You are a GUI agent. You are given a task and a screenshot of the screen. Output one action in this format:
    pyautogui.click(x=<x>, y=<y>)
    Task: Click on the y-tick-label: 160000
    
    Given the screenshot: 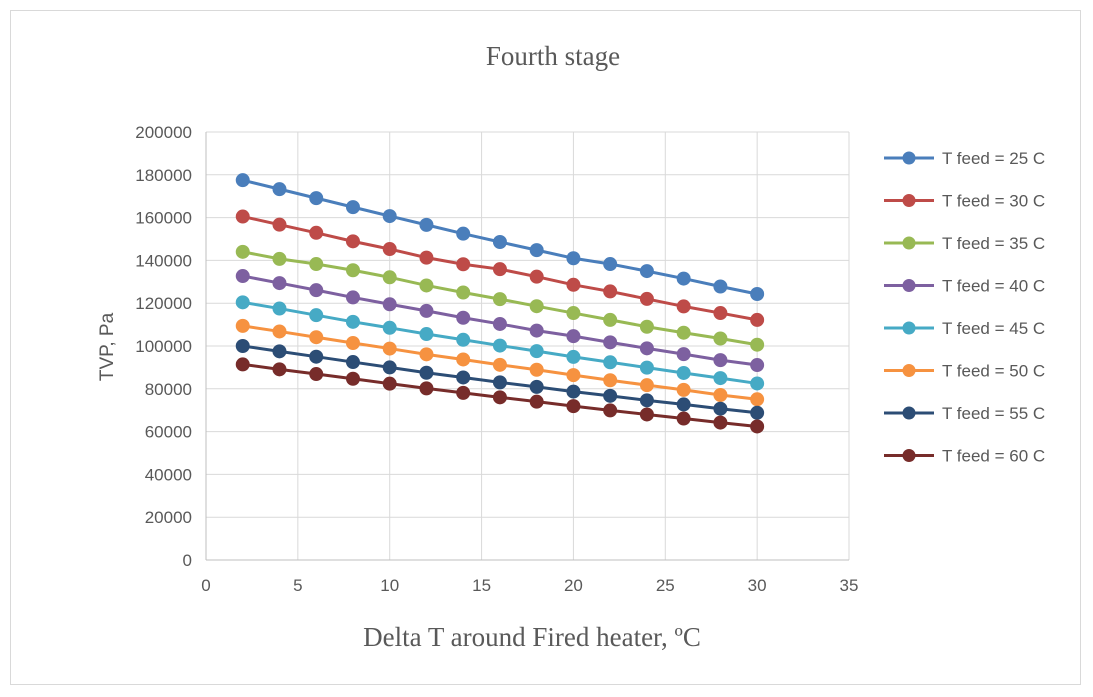 What is the action you would take?
    pyautogui.click(x=163, y=218)
    